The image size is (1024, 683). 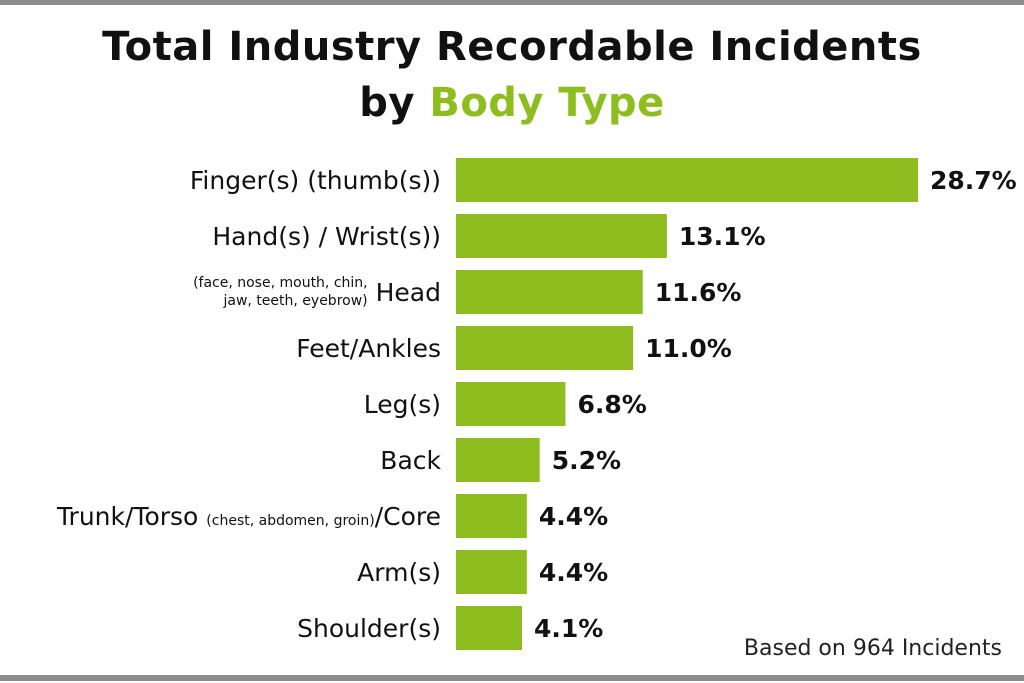 I want to click on category-label: Arm(s), so click(x=399, y=572).